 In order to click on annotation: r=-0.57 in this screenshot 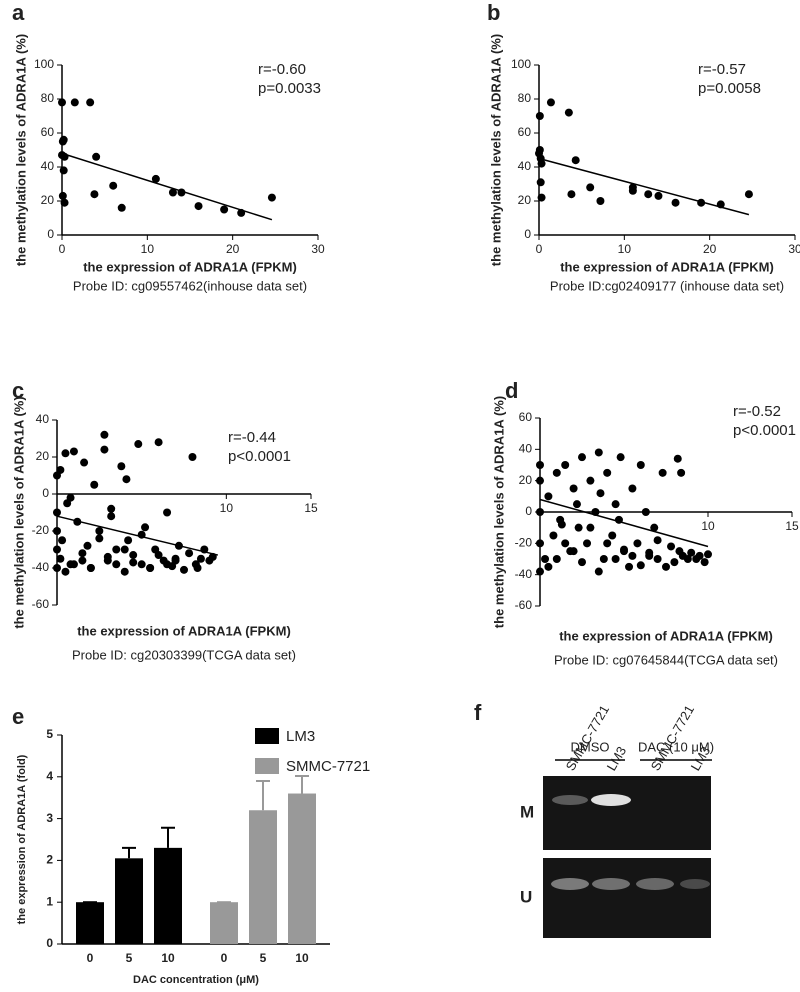, I will do `click(722, 69)`.